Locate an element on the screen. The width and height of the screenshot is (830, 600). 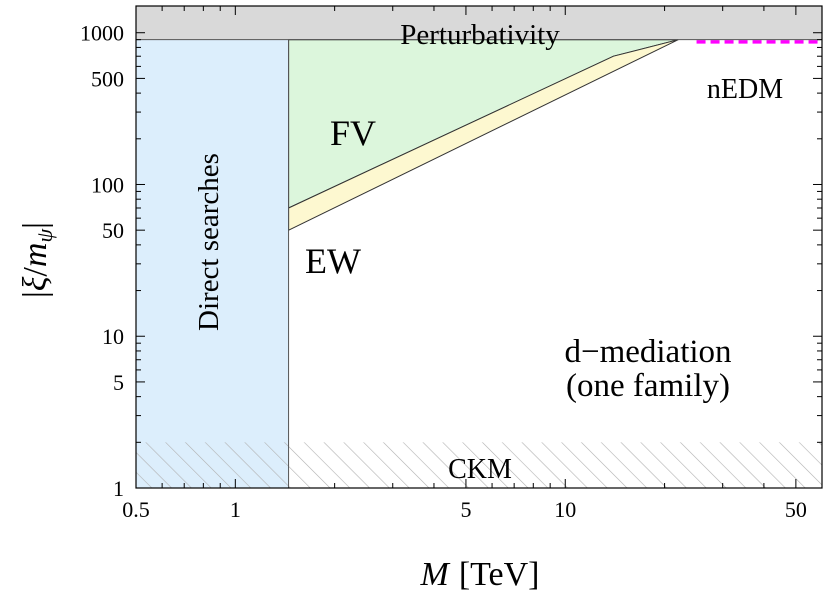
perturbativity-label: Perturbativity is located at coordinates (480, 35).